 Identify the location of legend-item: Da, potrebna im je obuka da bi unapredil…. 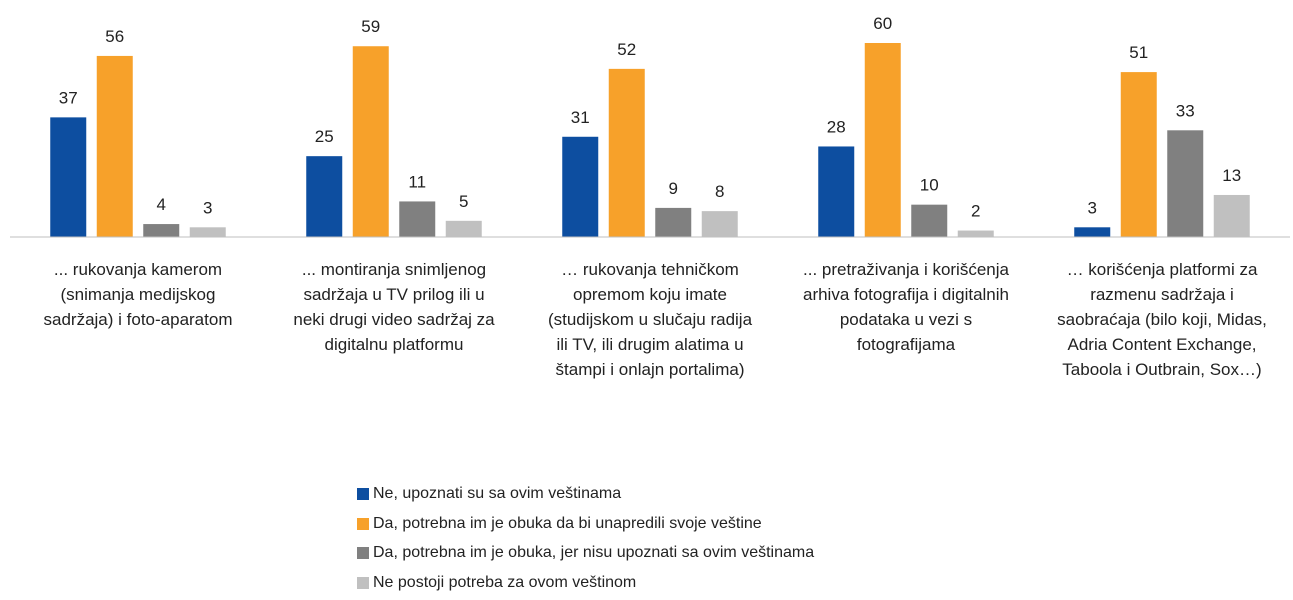
(559, 524).